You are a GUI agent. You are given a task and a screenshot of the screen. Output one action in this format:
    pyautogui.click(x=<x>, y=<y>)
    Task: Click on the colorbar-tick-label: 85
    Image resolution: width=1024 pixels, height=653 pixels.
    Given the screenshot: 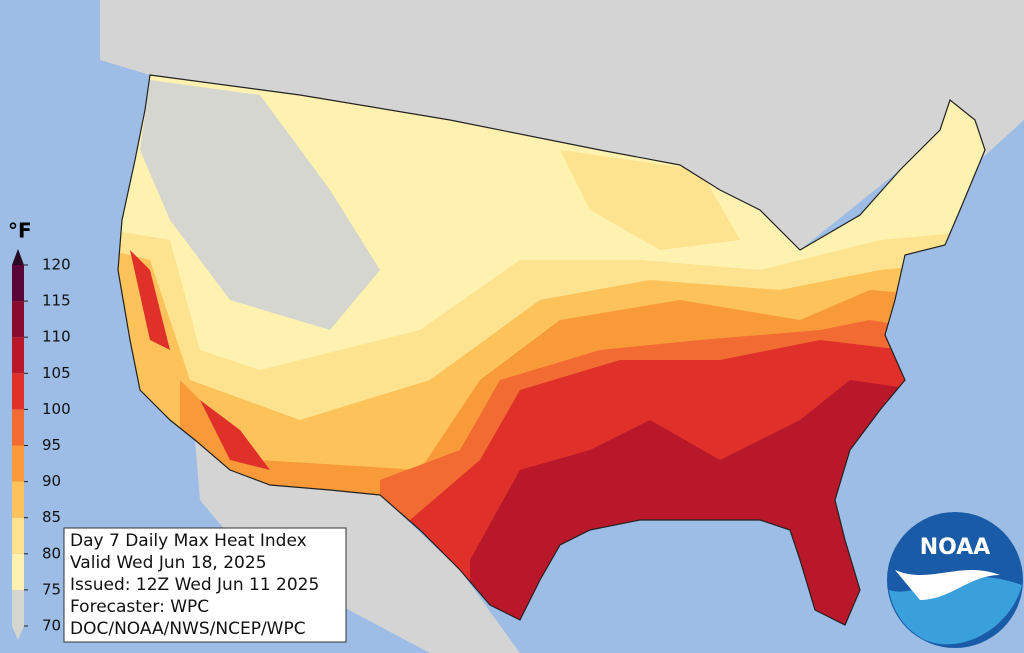 What is the action you would take?
    pyautogui.click(x=51, y=517)
    